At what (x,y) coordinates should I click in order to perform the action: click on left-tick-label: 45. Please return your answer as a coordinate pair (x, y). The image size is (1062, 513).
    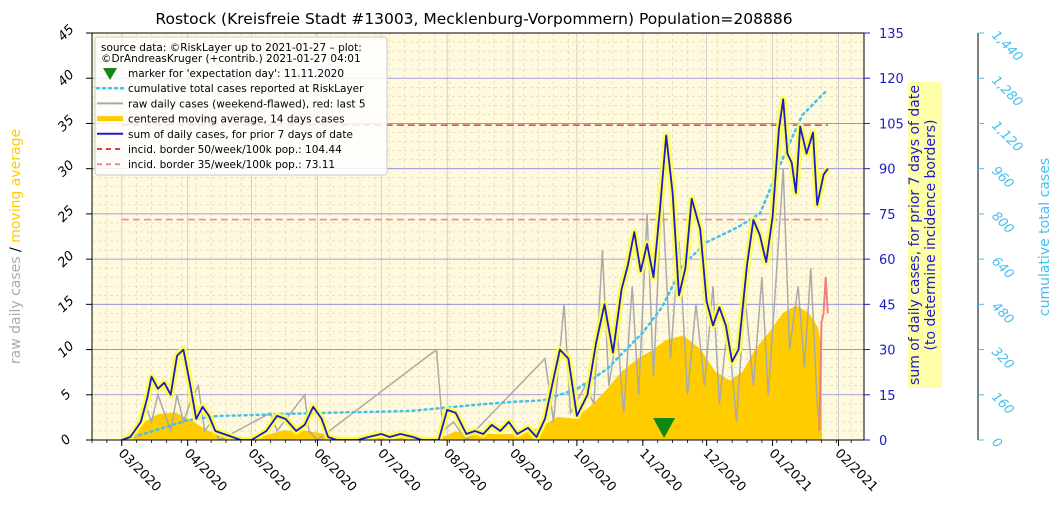
    Looking at the image, I should click on (66, 33).